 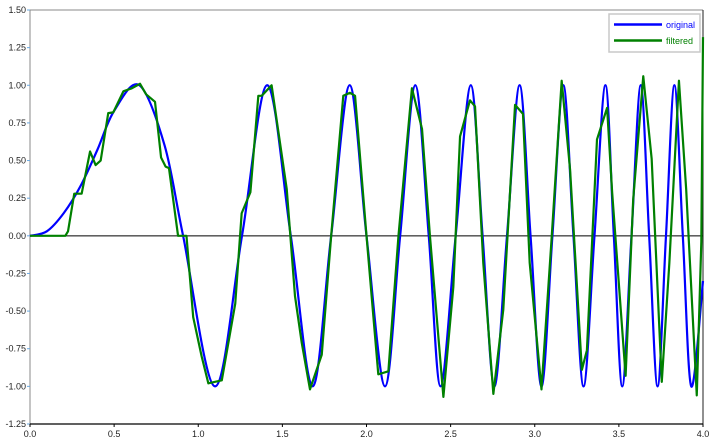 I want to click on y-tick-label: -1.25, so click(x=15, y=424).